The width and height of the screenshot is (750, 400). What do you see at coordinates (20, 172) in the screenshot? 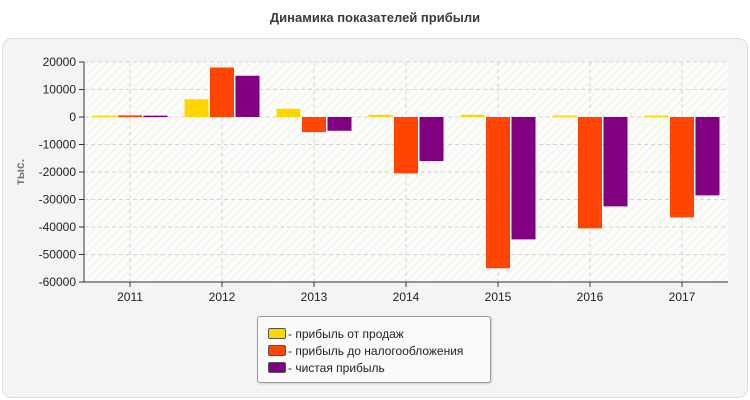
I see `y-axis-label: тыс.` at bounding box center [20, 172].